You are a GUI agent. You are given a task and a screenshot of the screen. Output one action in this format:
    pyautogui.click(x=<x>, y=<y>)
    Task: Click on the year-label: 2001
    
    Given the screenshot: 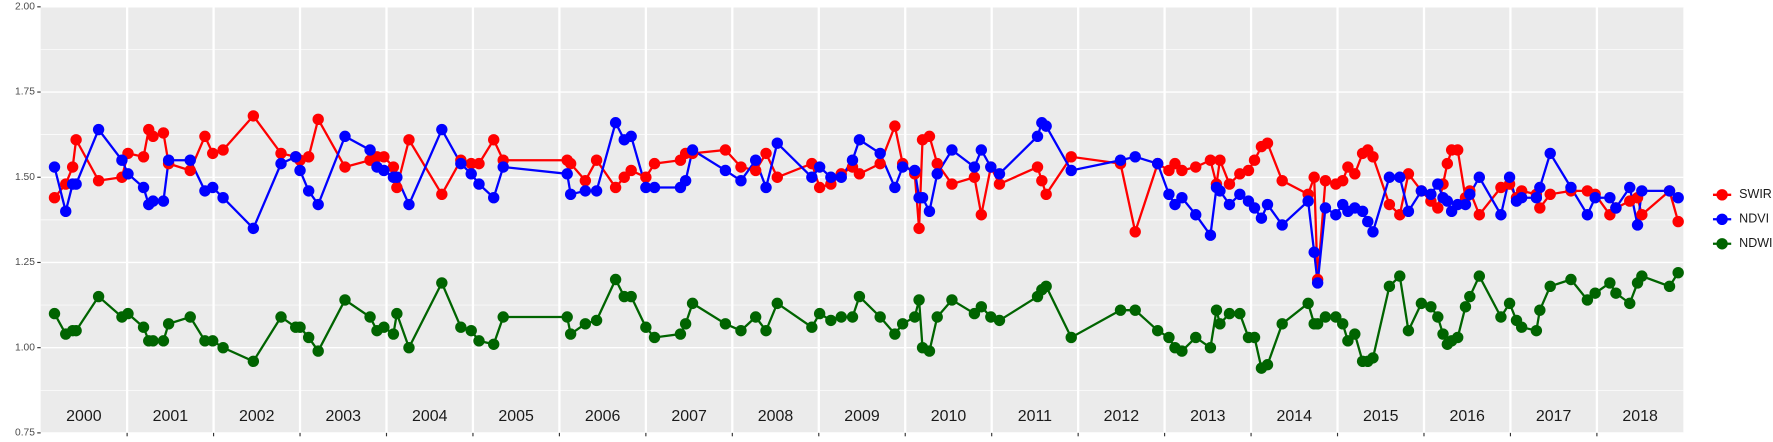 What is the action you would take?
    pyautogui.click(x=171, y=416)
    